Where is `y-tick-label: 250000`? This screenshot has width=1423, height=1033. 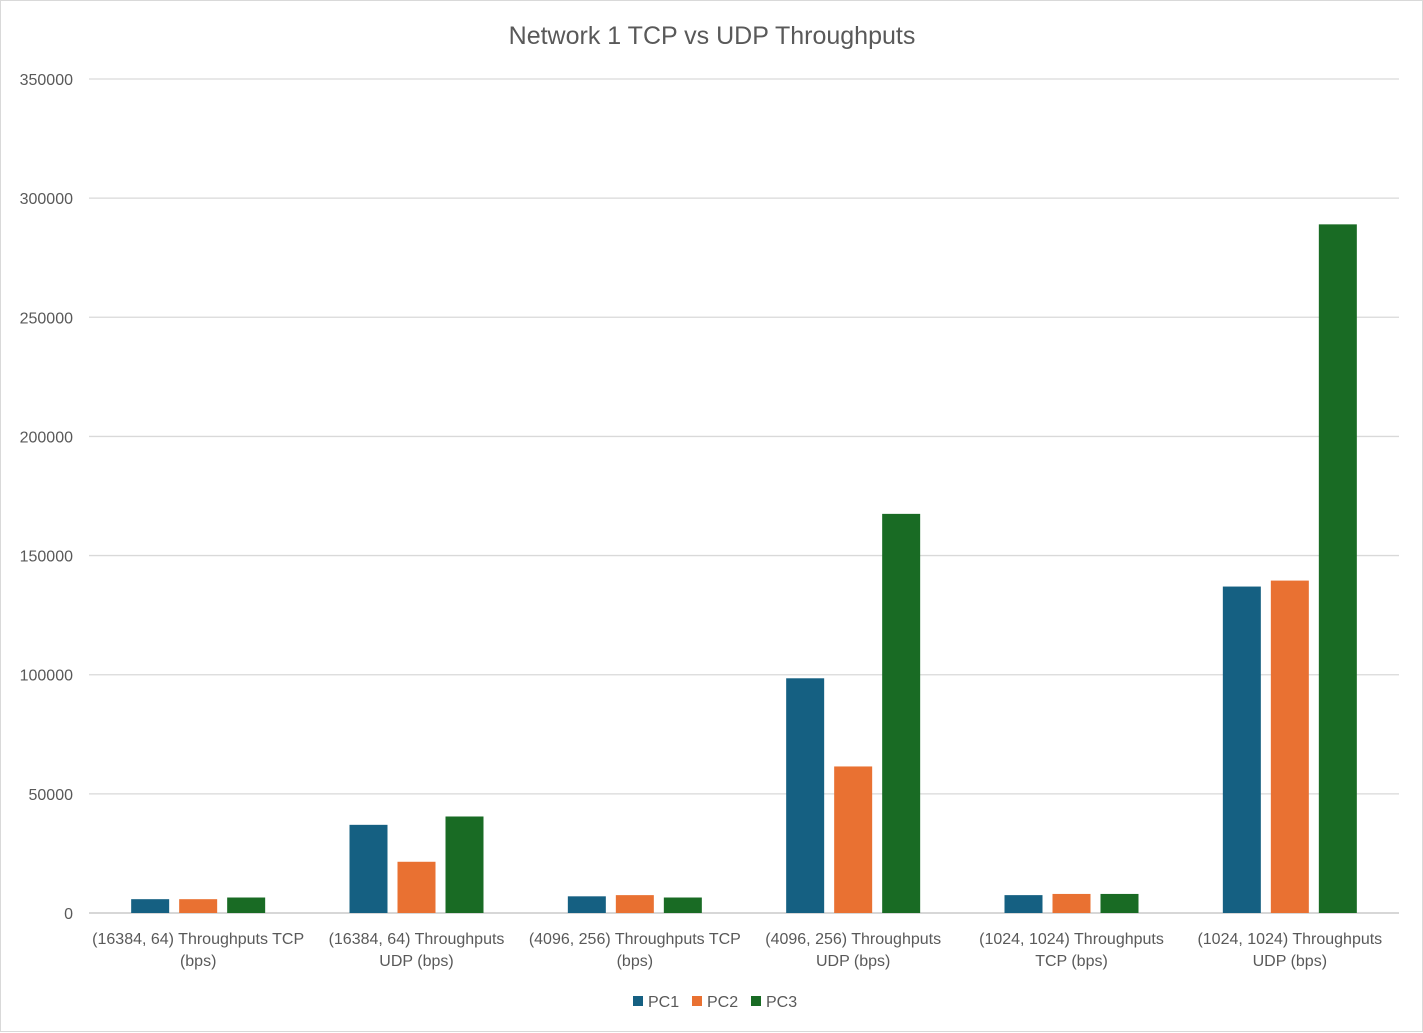 y-tick-label: 250000 is located at coordinates (46, 318).